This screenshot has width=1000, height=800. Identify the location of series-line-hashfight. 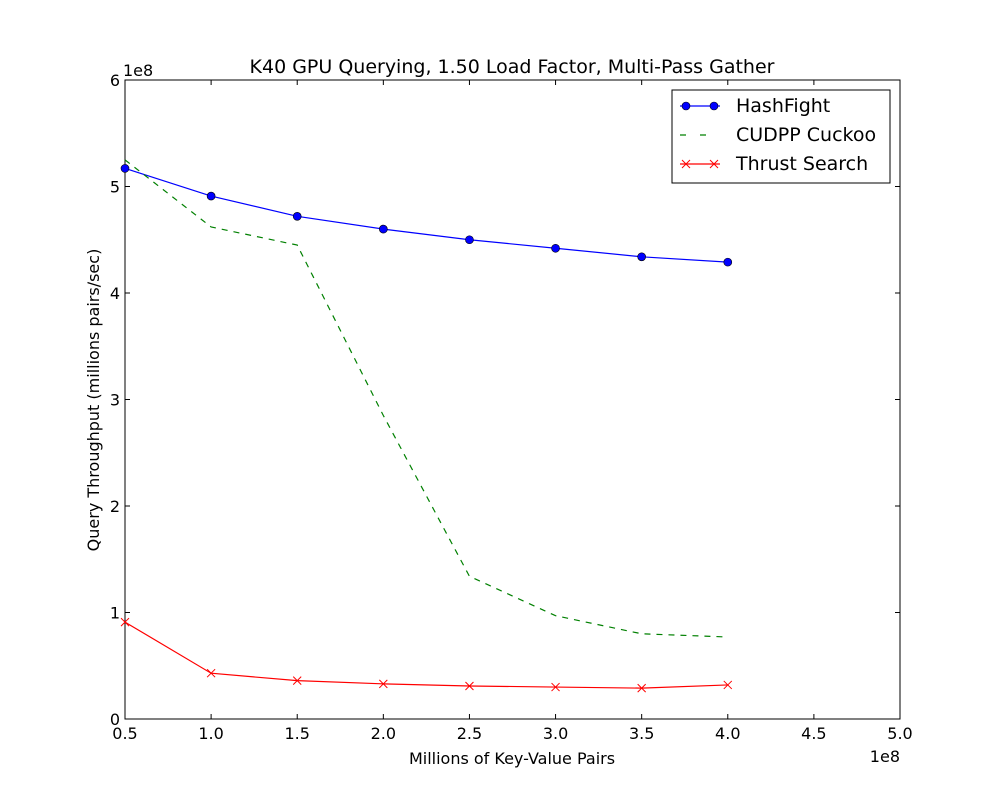
(426, 215).